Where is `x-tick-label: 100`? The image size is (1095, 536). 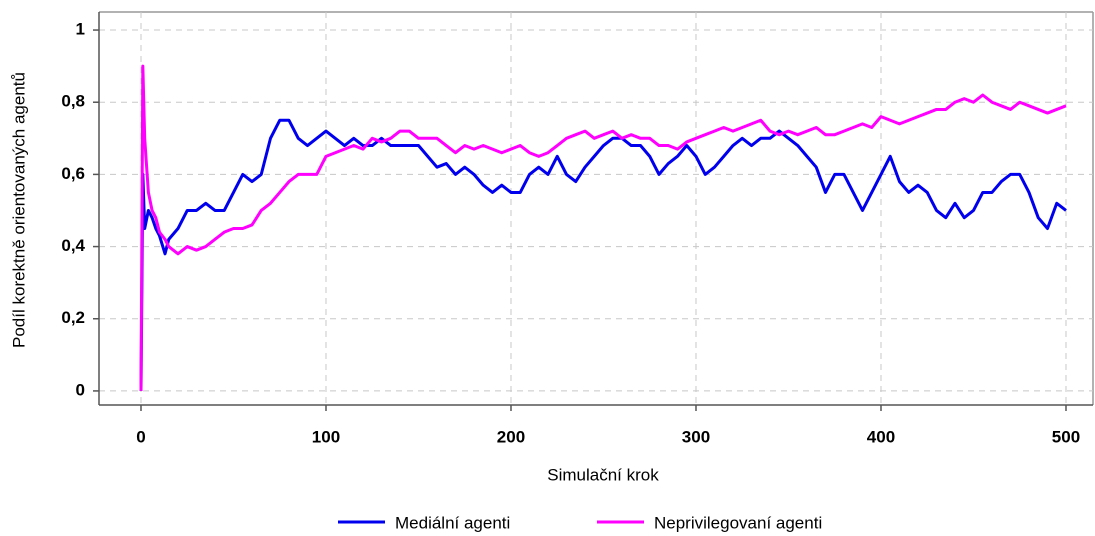 x-tick-label: 100 is located at coordinates (326, 436).